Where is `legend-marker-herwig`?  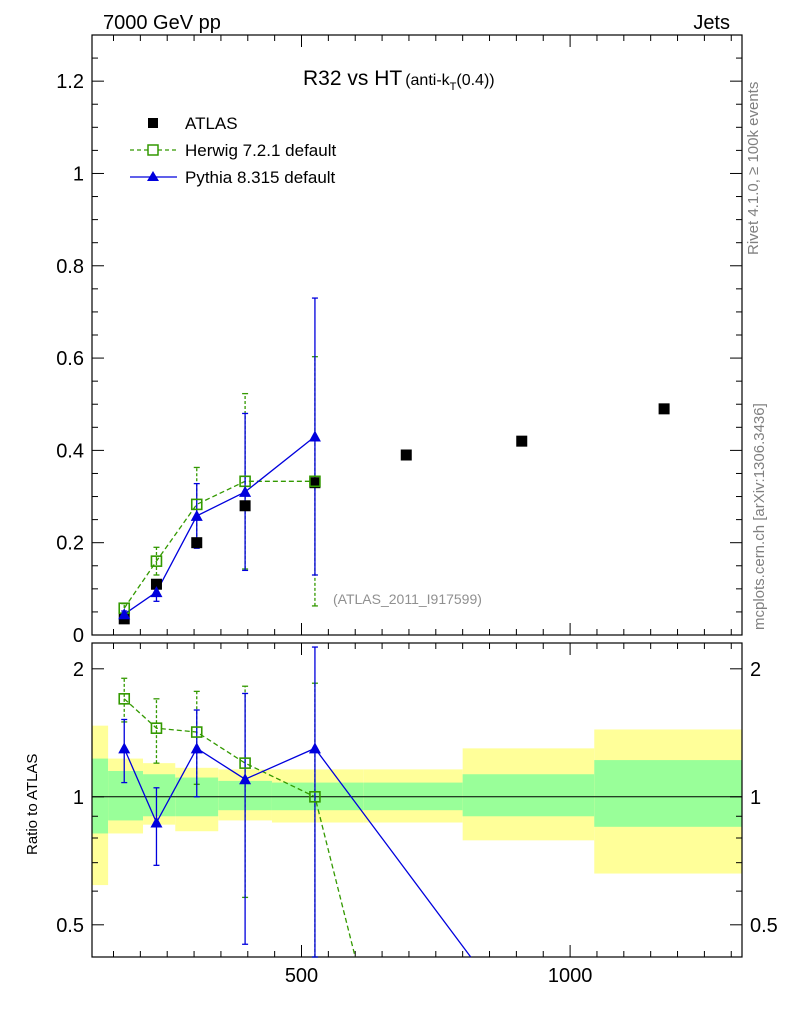 legend-marker-herwig is located at coordinates (153, 150).